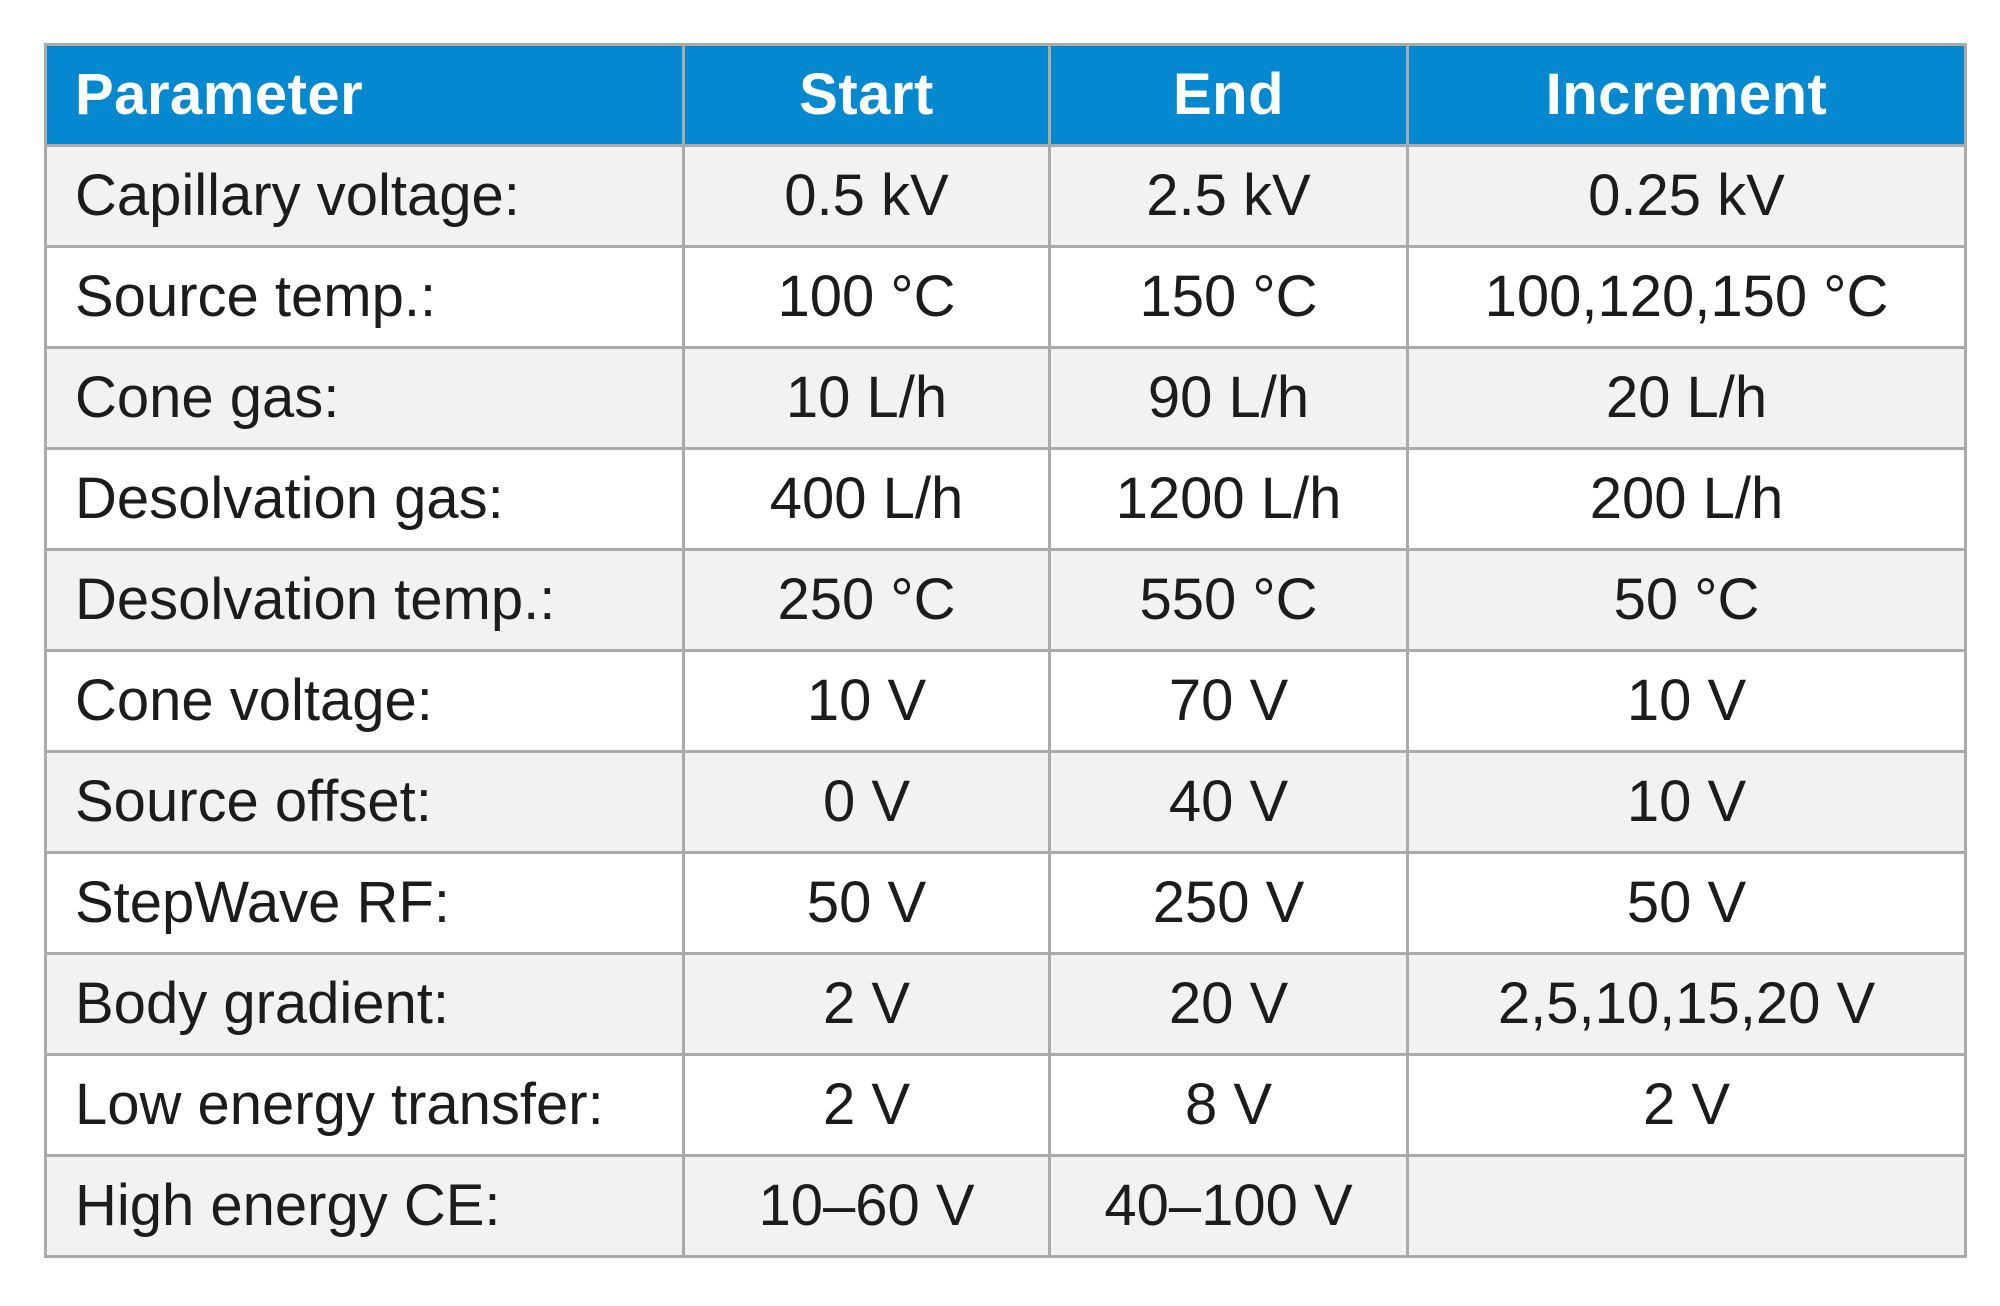  What do you see at coordinates (364, 1004) in the screenshot?
I see `parameter-cell: Body gradient:` at bounding box center [364, 1004].